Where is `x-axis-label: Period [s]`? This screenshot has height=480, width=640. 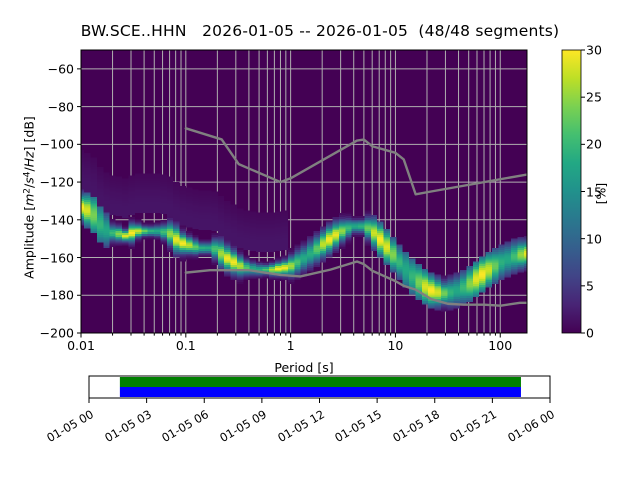 x-axis-label: Period [s] is located at coordinates (304, 367).